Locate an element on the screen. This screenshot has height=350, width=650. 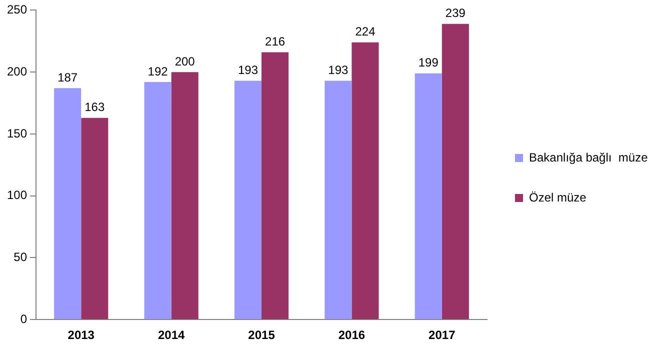
y-tick-label: 0 is located at coordinates (24, 319).